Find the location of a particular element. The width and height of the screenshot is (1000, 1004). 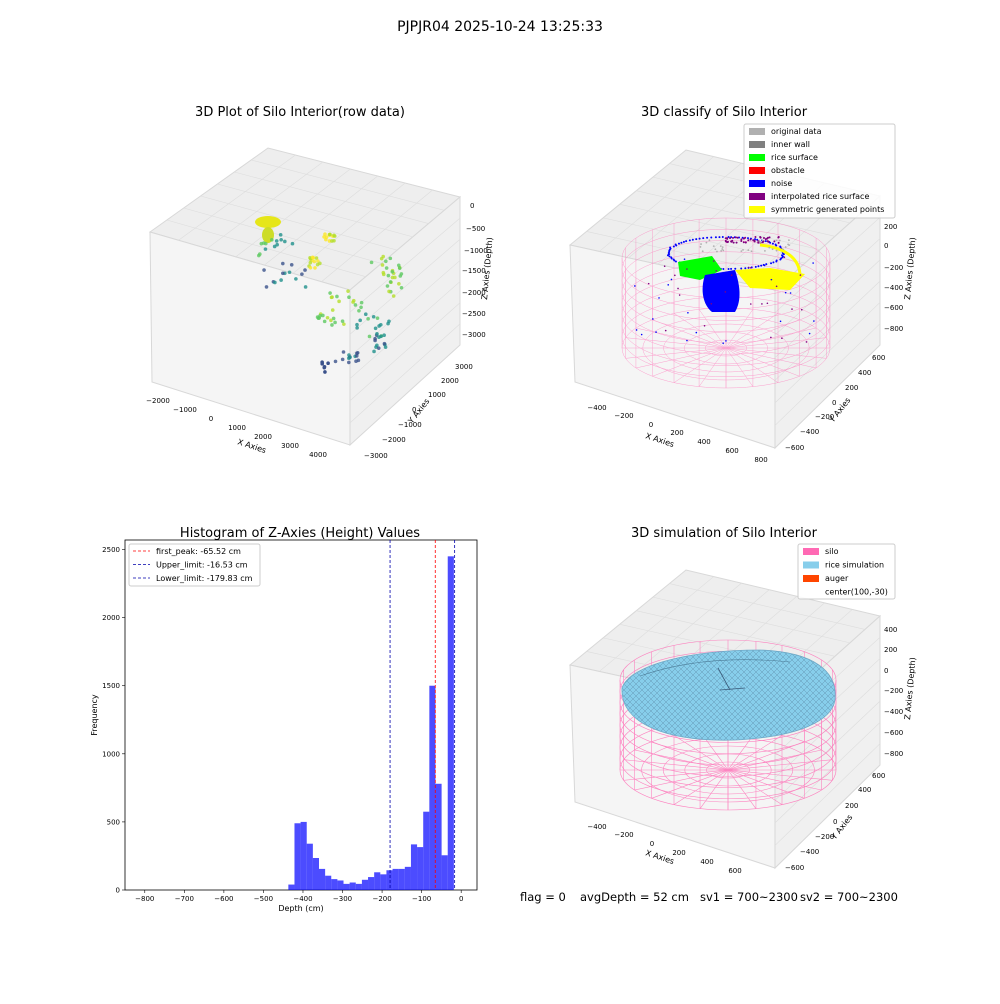

status-sv1: sv1 = 700~2300 is located at coordinates (749, 897).